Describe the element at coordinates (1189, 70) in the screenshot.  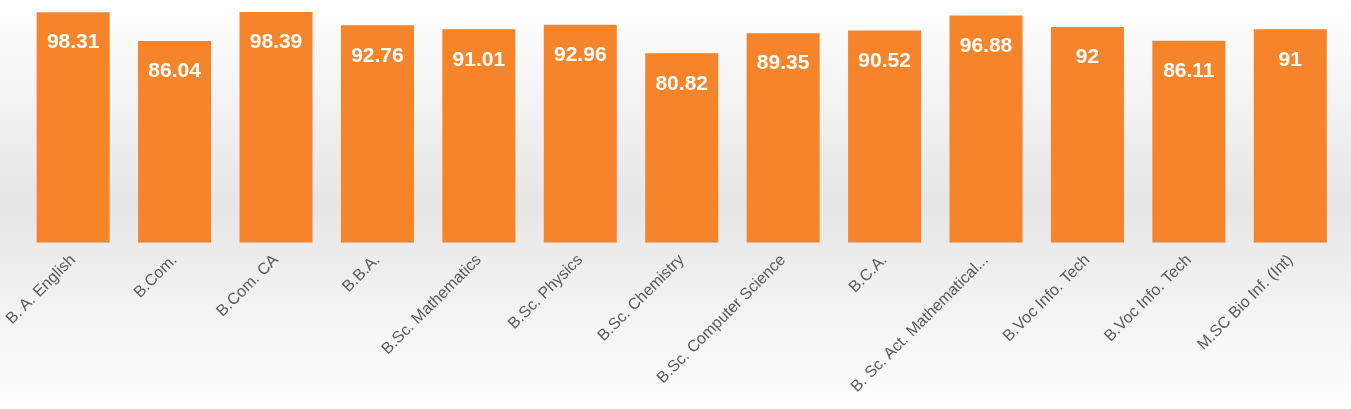
I see `data-label: 86.11` at that location.